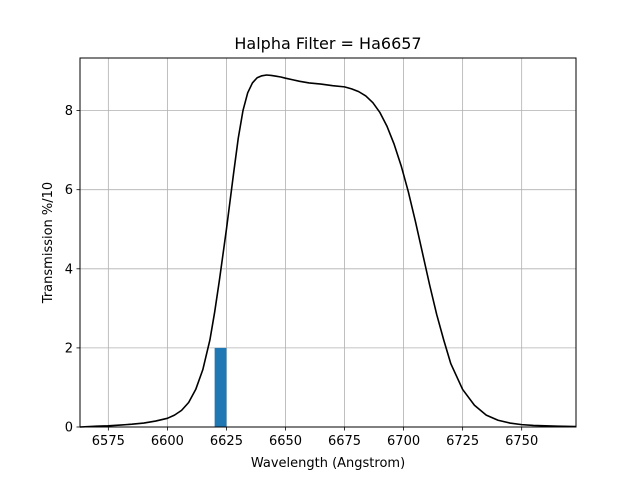  What do you see at coordinates (108, 441) in the screenshot?
I see `x-tick-label: 6575` at bounding box center [108, 441].